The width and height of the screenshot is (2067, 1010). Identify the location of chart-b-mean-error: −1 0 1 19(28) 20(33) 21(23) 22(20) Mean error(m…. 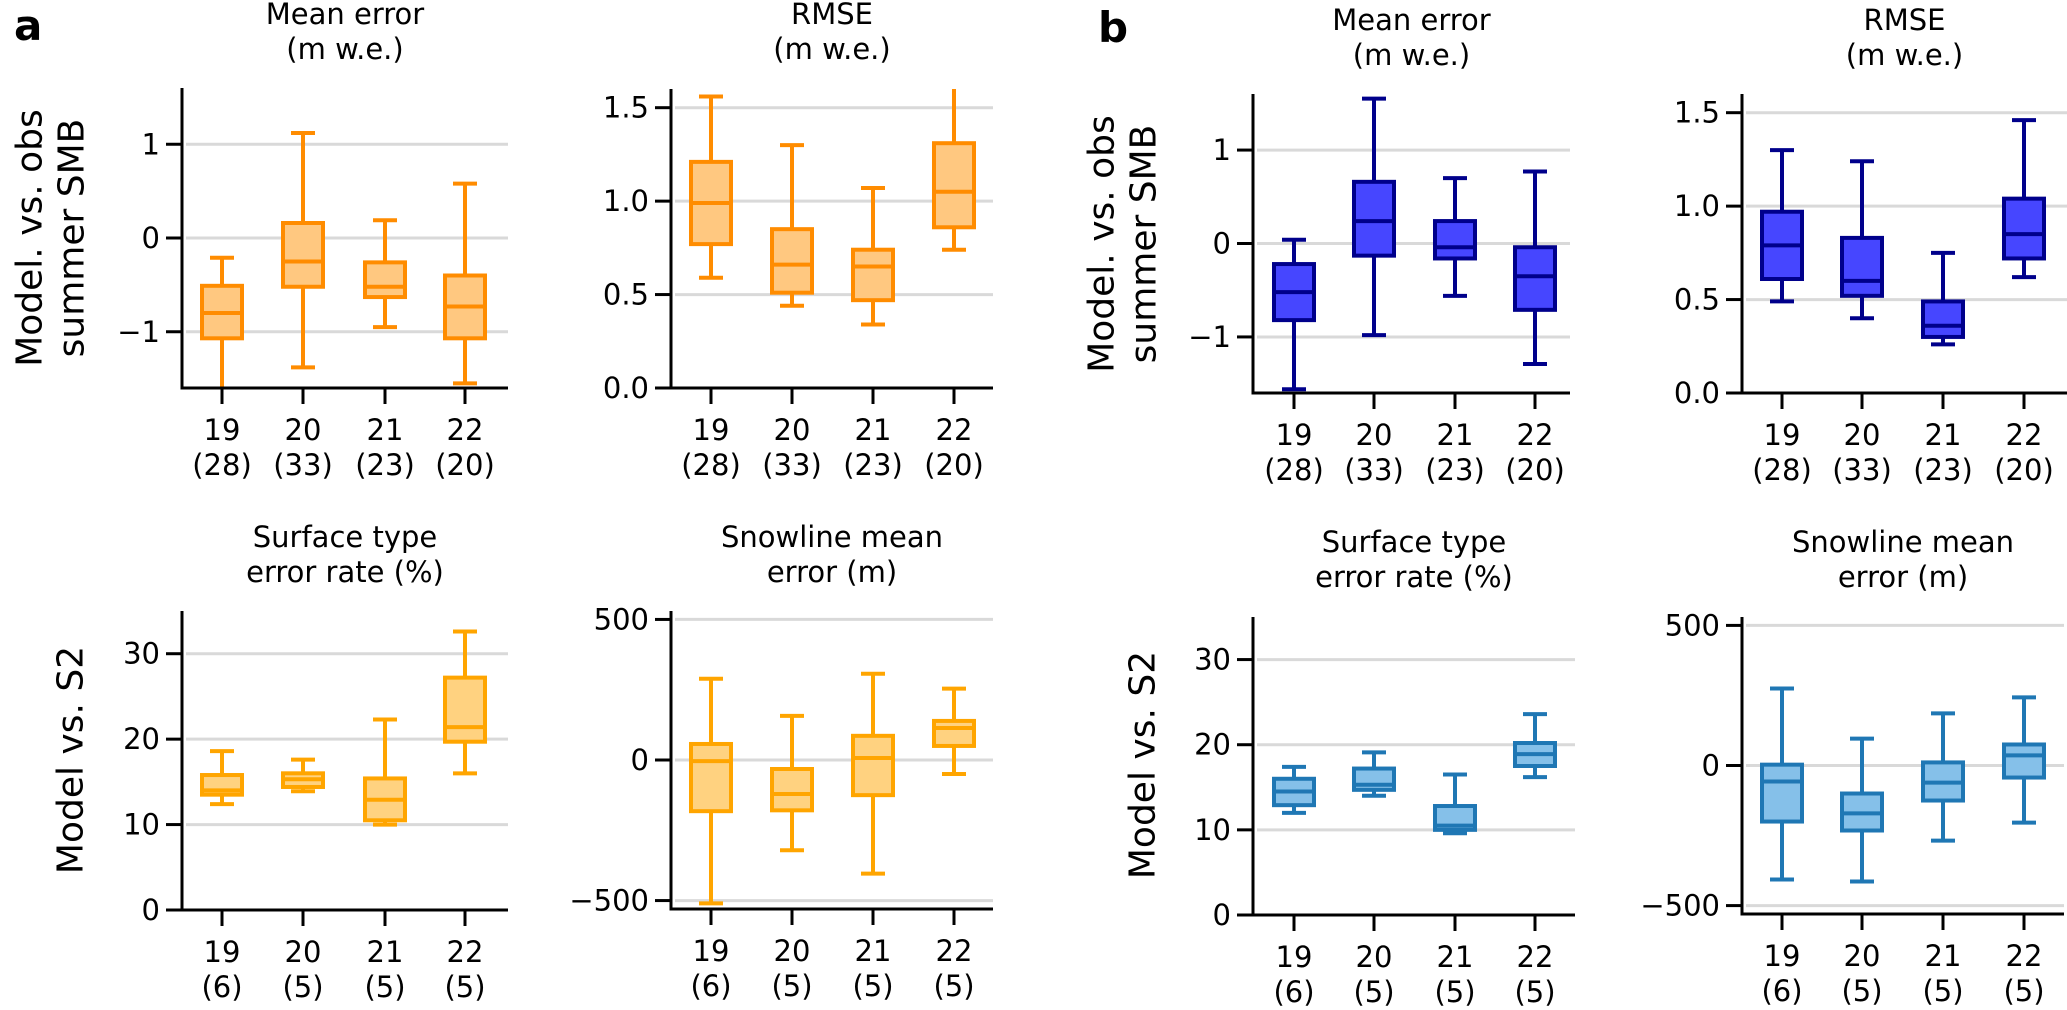
(1326, 245).